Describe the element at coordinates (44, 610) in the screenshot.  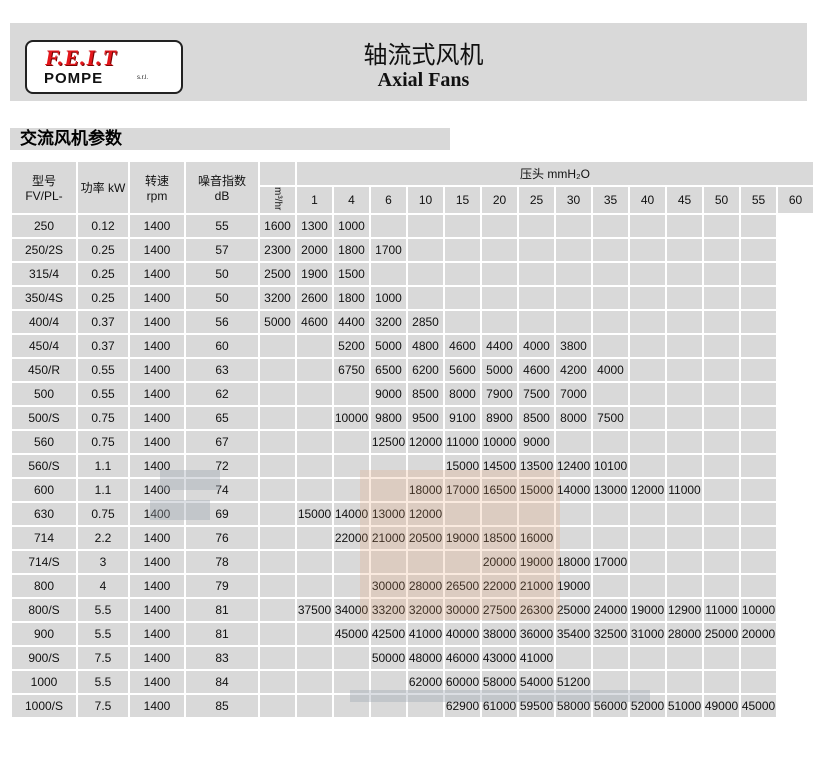
I see `model-cell: 800/S` at that location.